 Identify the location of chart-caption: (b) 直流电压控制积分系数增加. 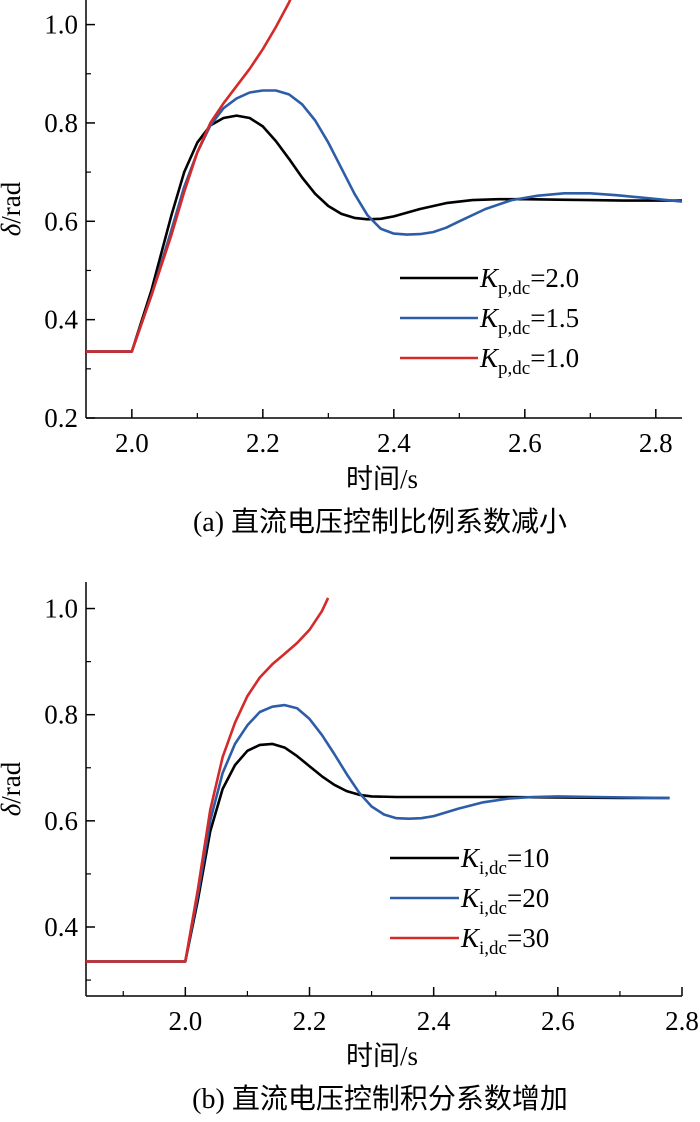
(380, 1099).